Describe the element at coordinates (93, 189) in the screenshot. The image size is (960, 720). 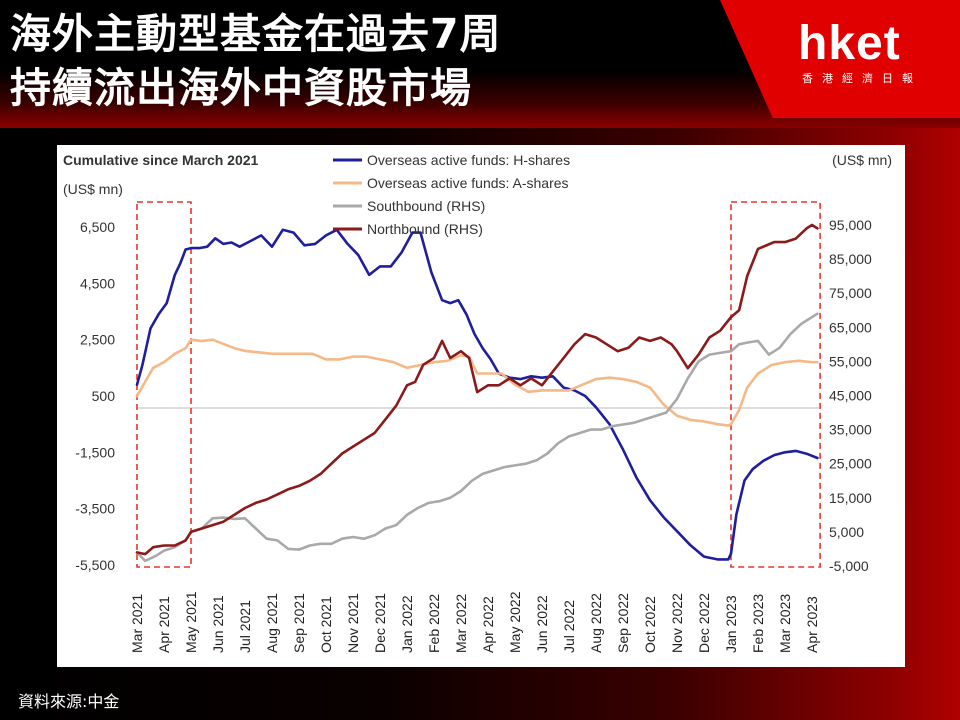
I see `left-axis-unit: (US$ mn)` at that location.